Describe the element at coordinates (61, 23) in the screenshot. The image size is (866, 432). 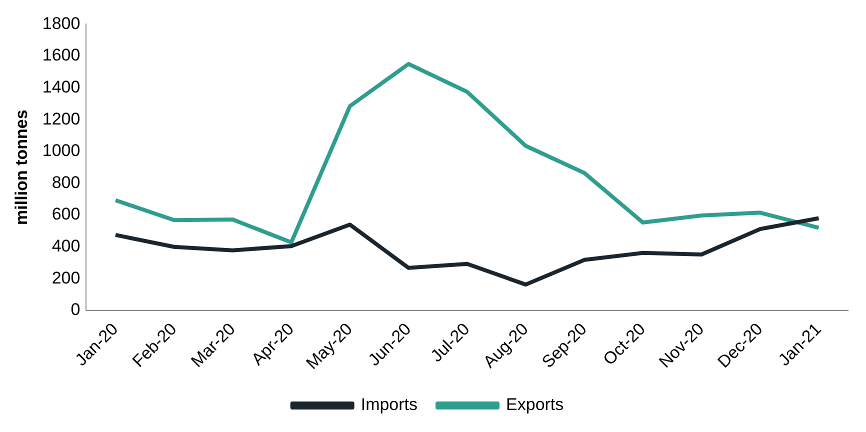
I see `y-tick-label: 1800` at that location.